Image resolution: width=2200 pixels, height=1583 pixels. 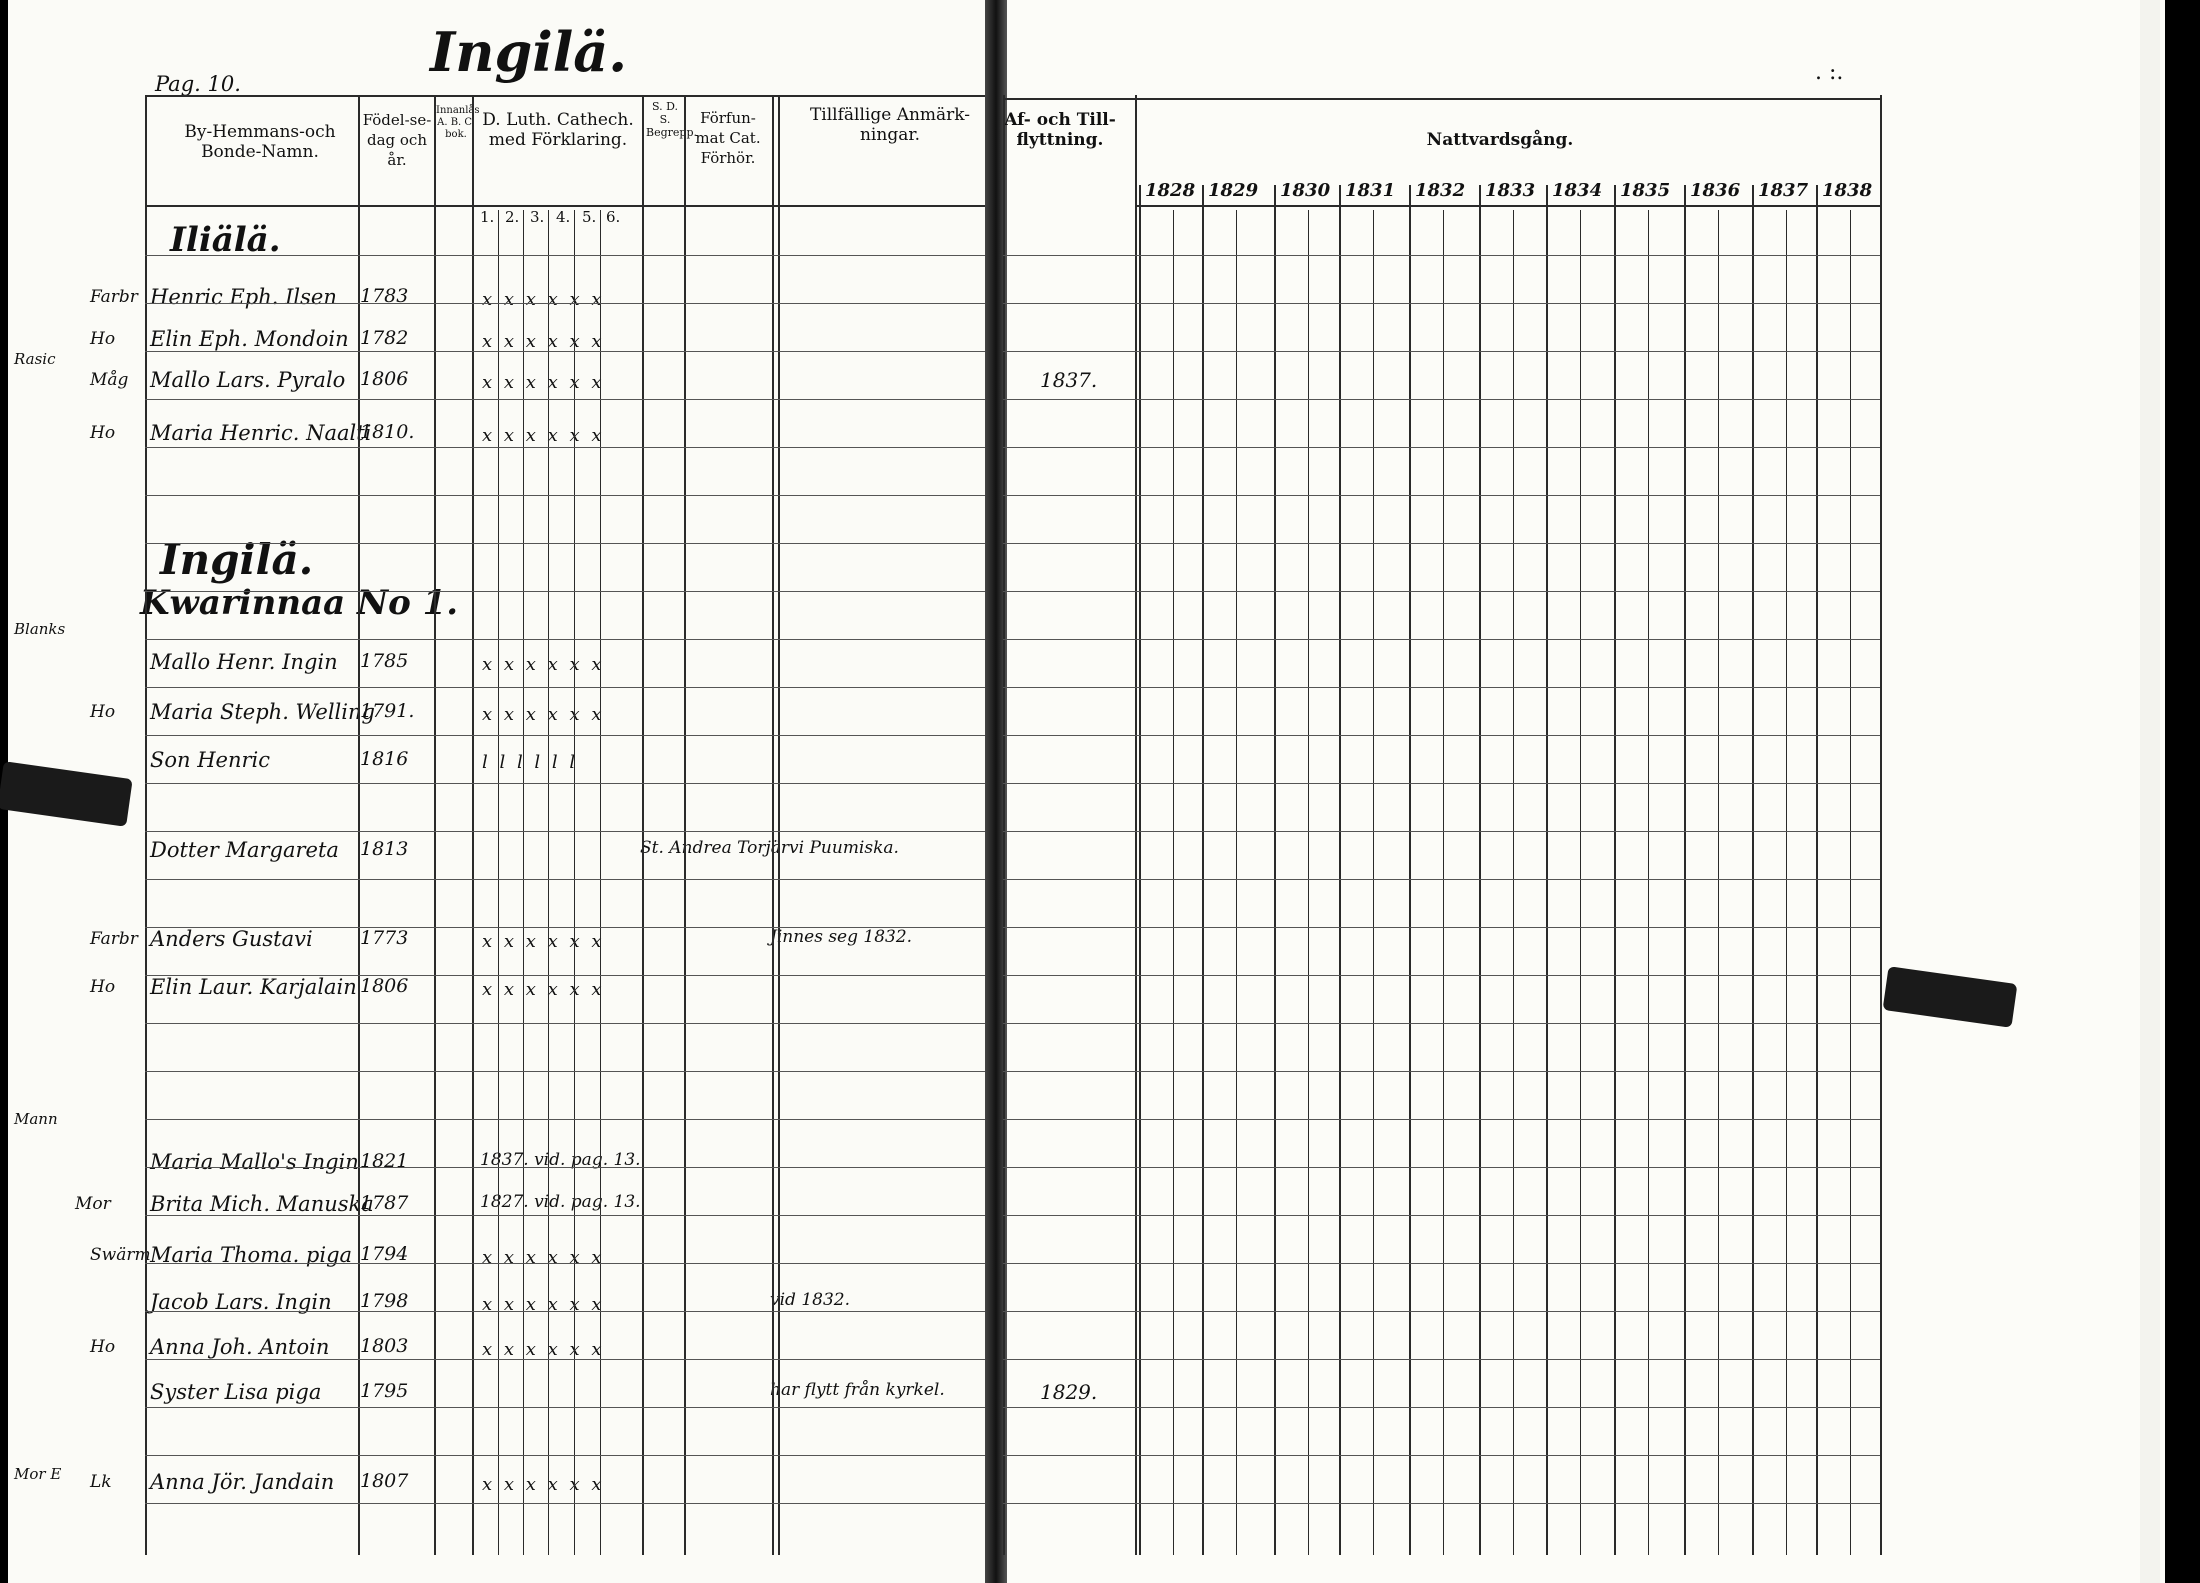 I want to click on luth-col-number: 6., so click(x=613, y=217).